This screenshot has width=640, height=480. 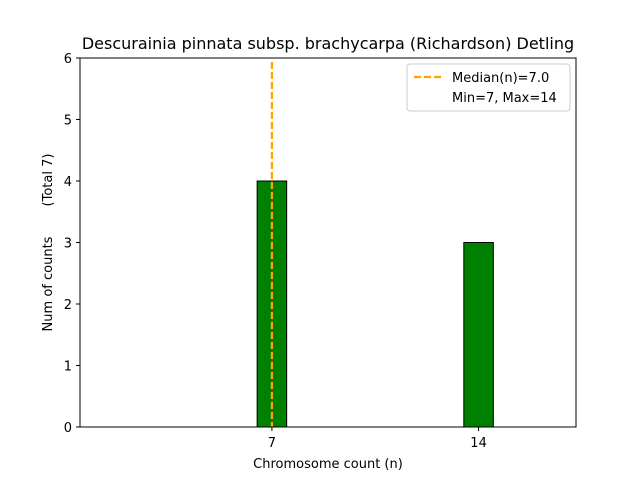 I want to click on y-tick-label: 5, so click(x=68, y=121).